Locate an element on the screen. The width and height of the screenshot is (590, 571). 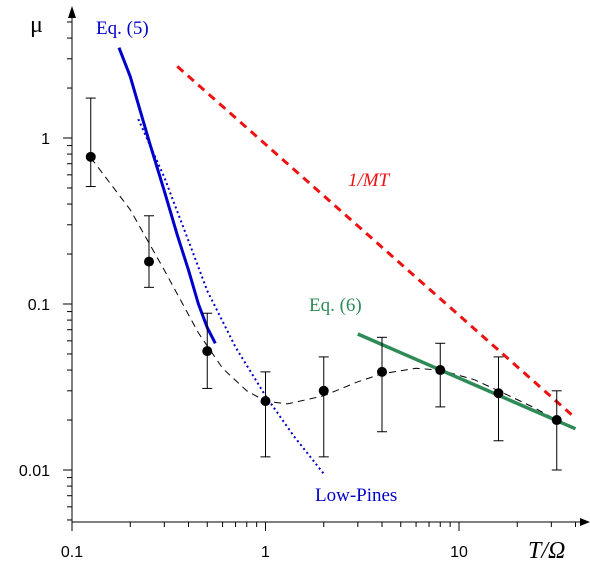
x-axis-title: T/Ω is located at coordinates (546, 551).